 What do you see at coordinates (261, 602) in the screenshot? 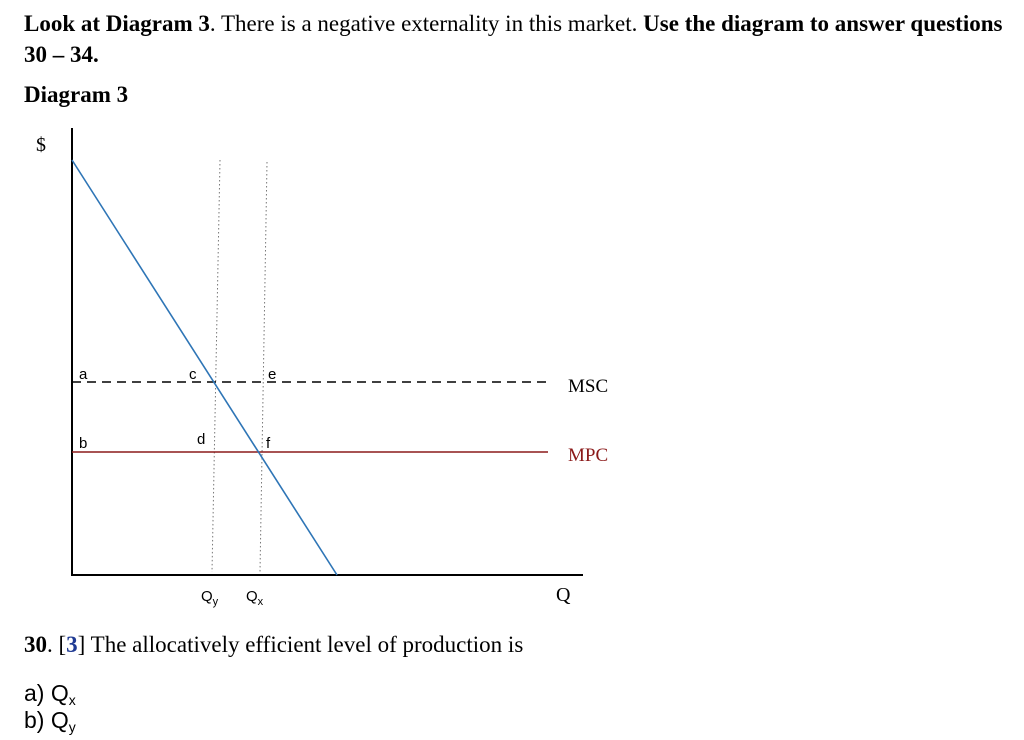
I see `qx-label-sub: x` at bounding box center [261, 602].